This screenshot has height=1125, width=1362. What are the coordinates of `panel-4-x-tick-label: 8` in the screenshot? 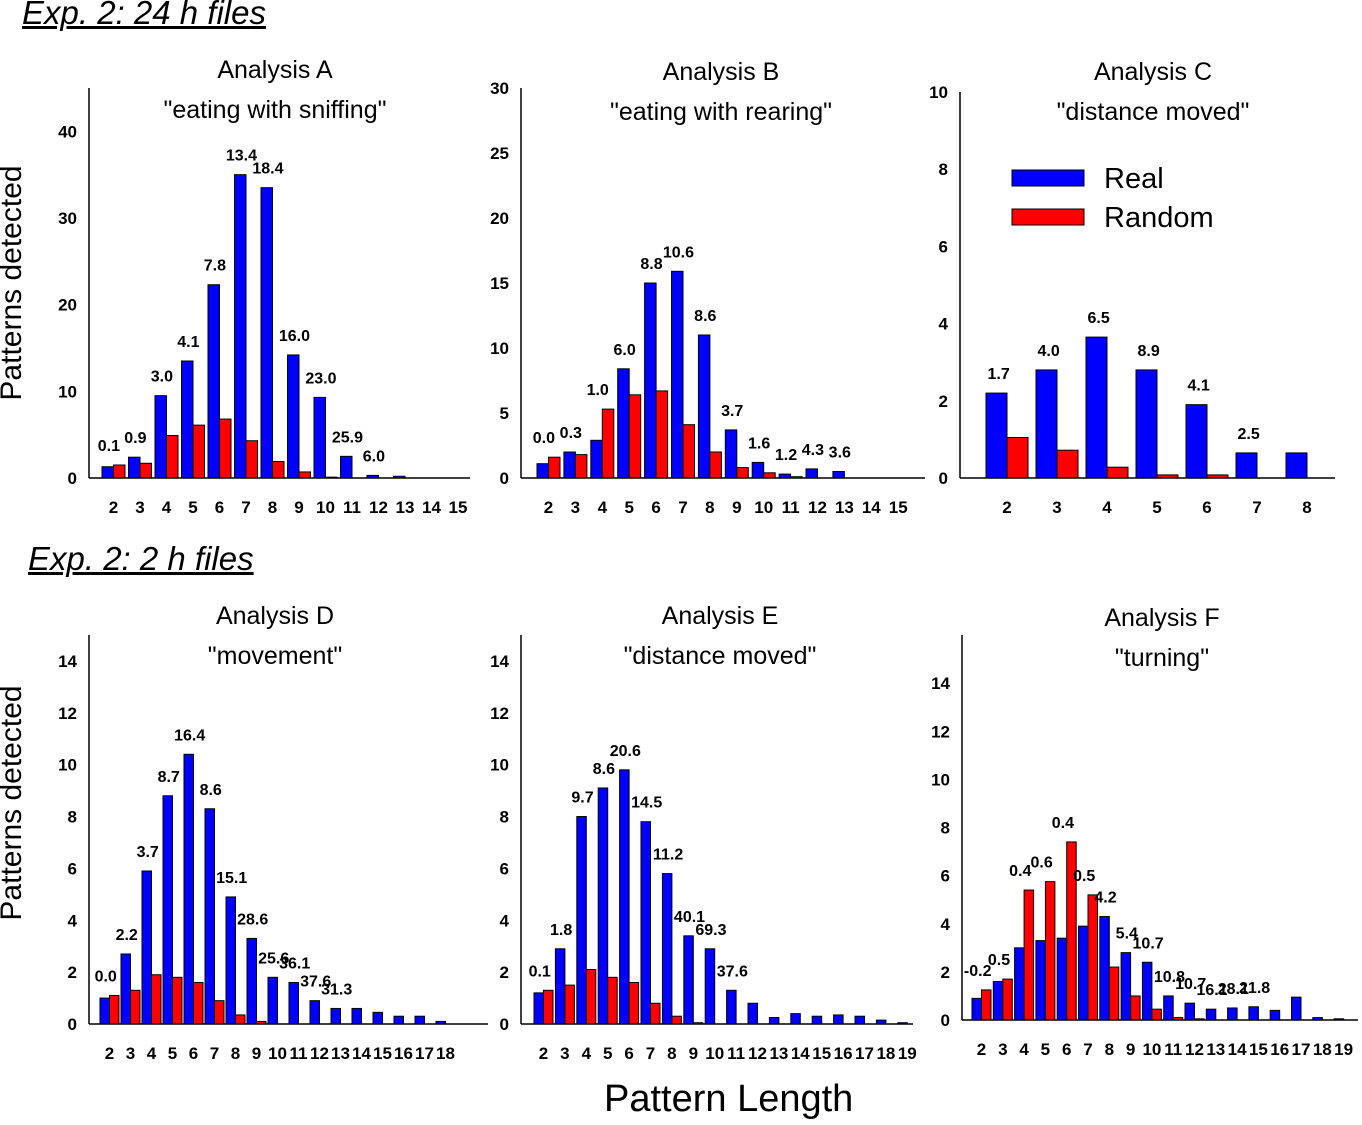 It's located at (671, 1053).